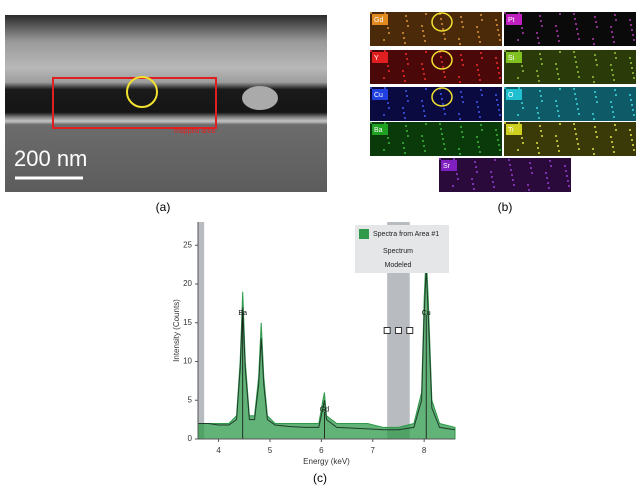 The image size is (643, 492). Describe the element at coordinates (373, 450) in the screenshot. I see `x-tick-label: 7` at that location.